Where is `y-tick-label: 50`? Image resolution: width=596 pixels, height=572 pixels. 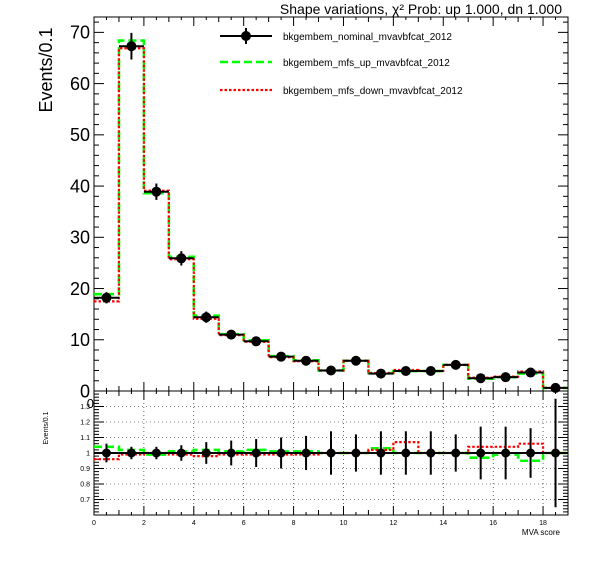 y-tick-label: 50 is located at coordinates (80, 135).